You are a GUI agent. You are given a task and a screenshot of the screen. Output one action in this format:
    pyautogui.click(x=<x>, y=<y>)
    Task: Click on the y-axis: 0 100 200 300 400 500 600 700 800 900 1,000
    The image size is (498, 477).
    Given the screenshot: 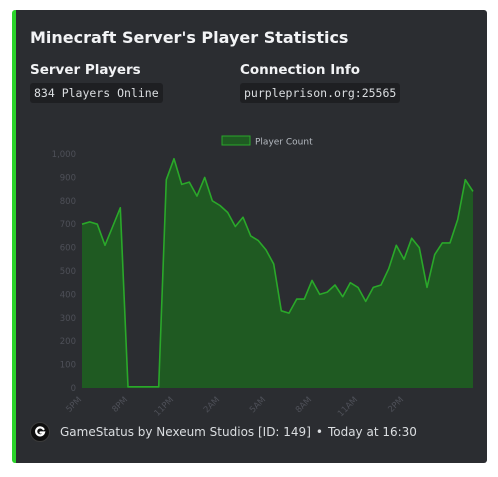 What is the action you would take?
    pyautogui.click(x=64, y=272)
    